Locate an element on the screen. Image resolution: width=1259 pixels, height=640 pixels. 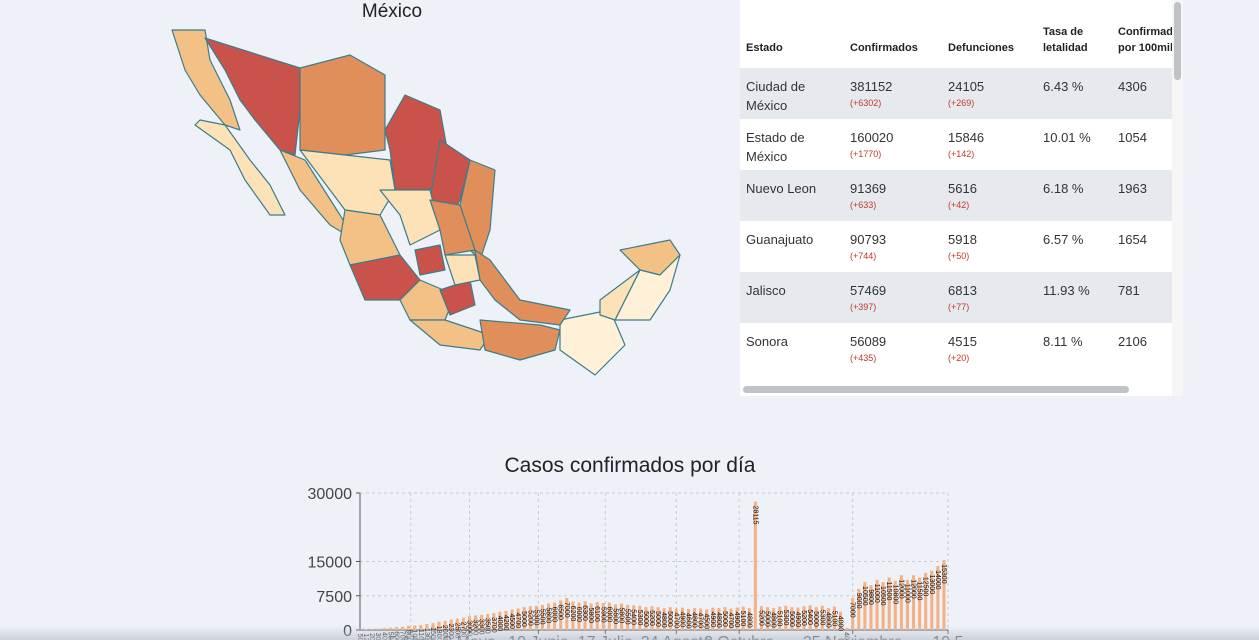
cell: 10.01 % is located at coordinates (1074, 144).